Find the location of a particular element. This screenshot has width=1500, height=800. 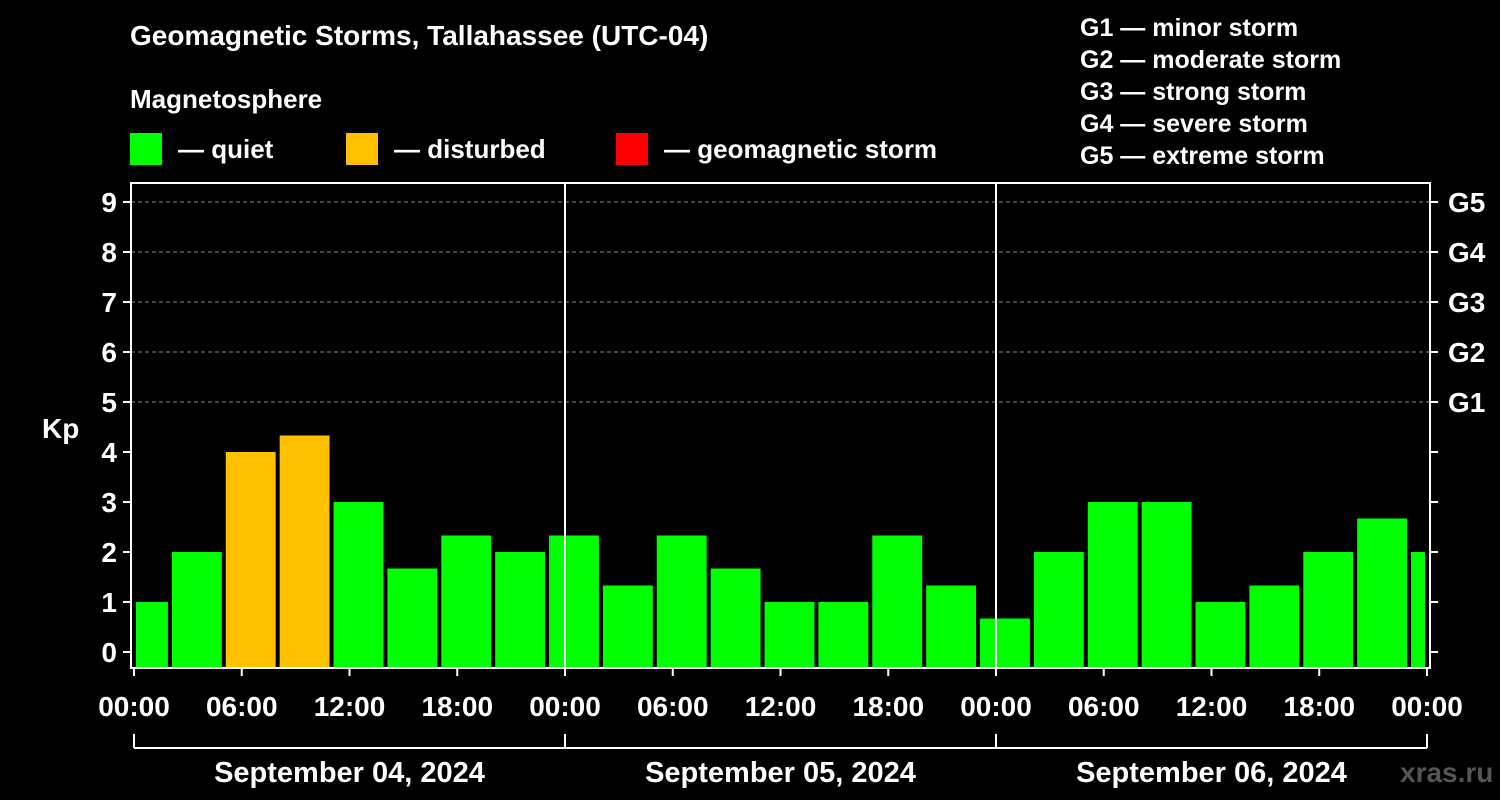

storm-scale-g2: G2 — moderate storm is located at coordinates (1211, 60).